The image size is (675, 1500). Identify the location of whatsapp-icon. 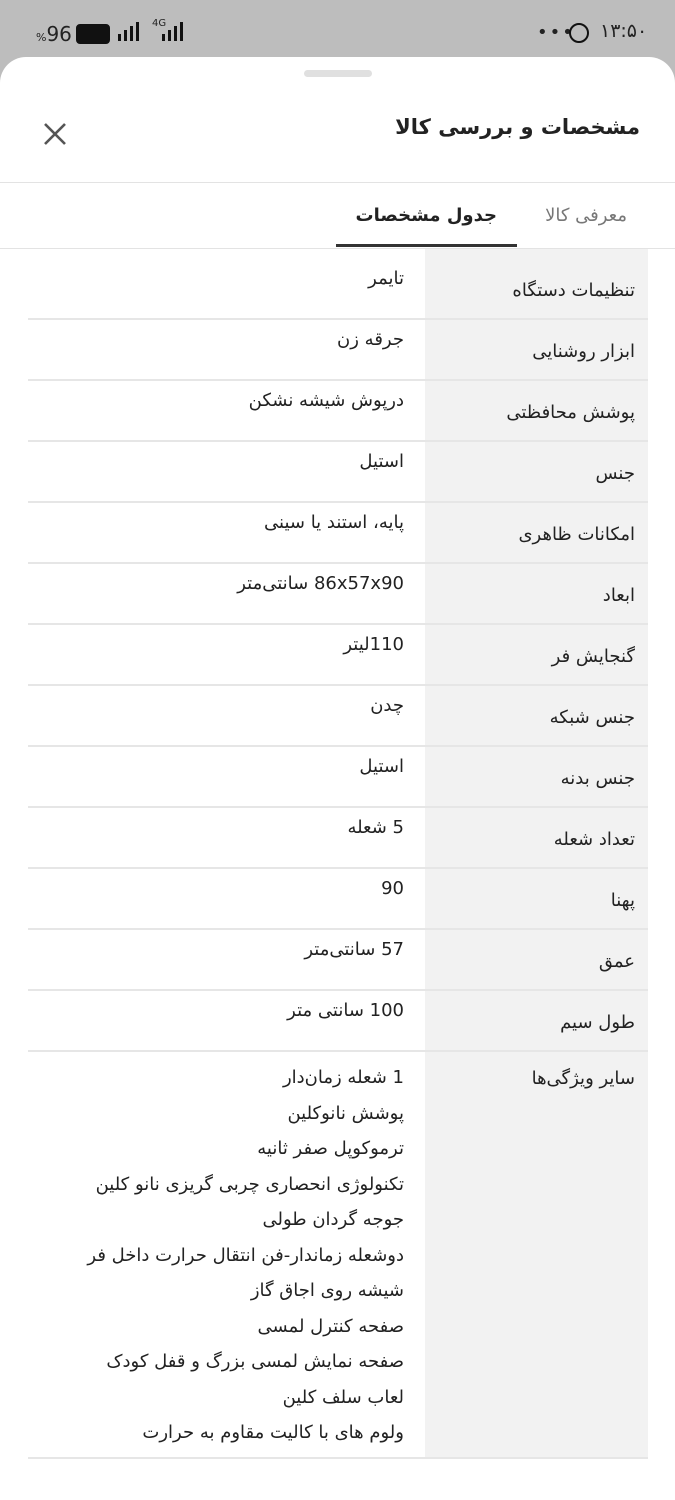
(579, 33).